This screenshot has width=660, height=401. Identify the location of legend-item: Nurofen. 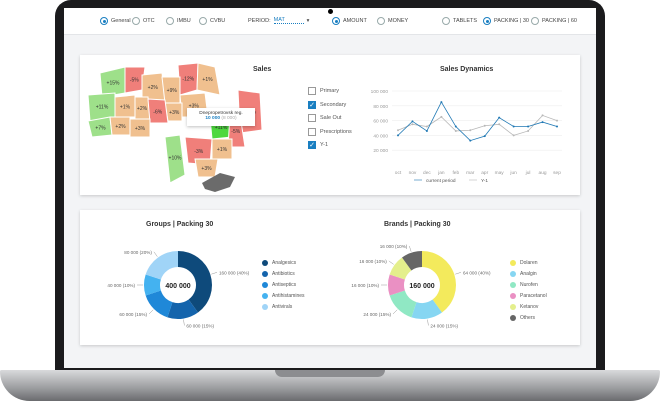
(524, 285).